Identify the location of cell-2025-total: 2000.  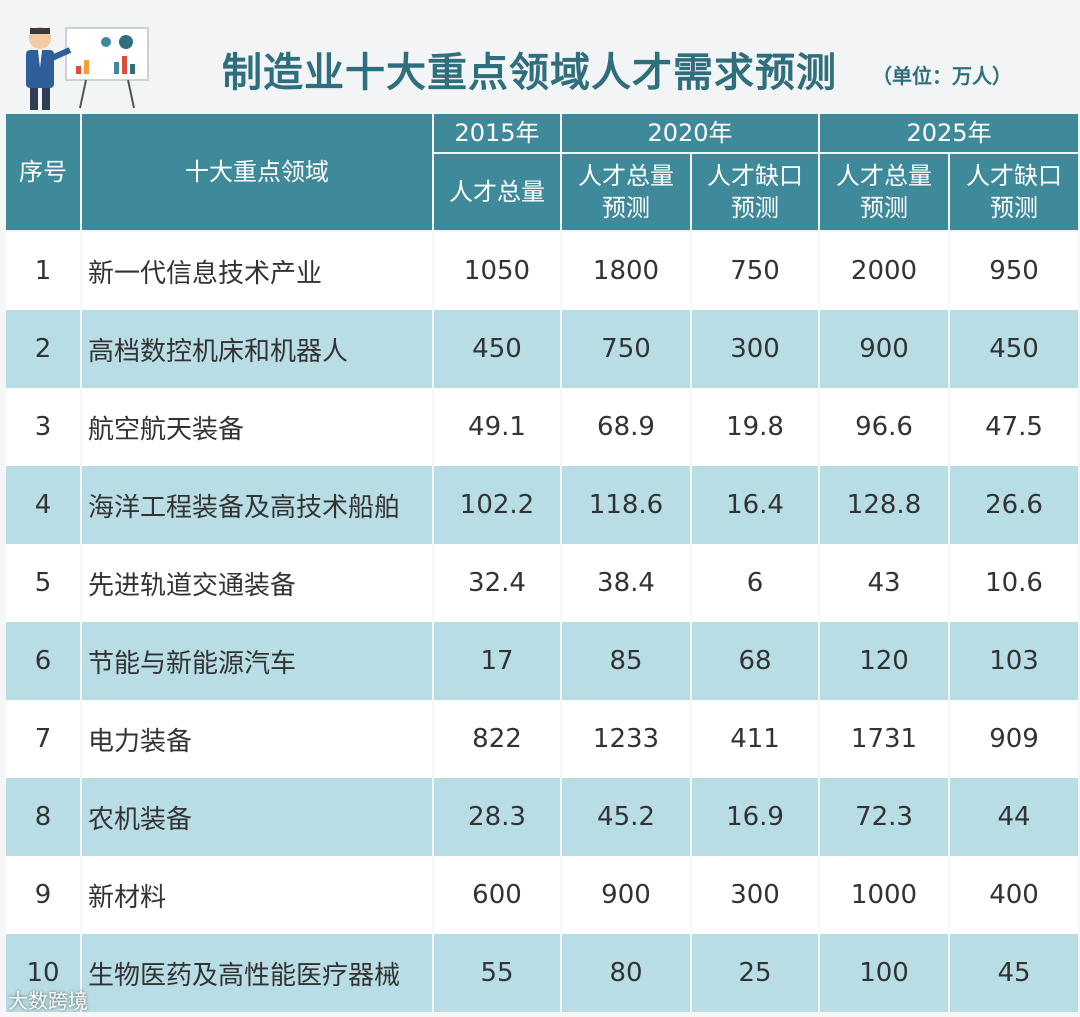
(884, 270).